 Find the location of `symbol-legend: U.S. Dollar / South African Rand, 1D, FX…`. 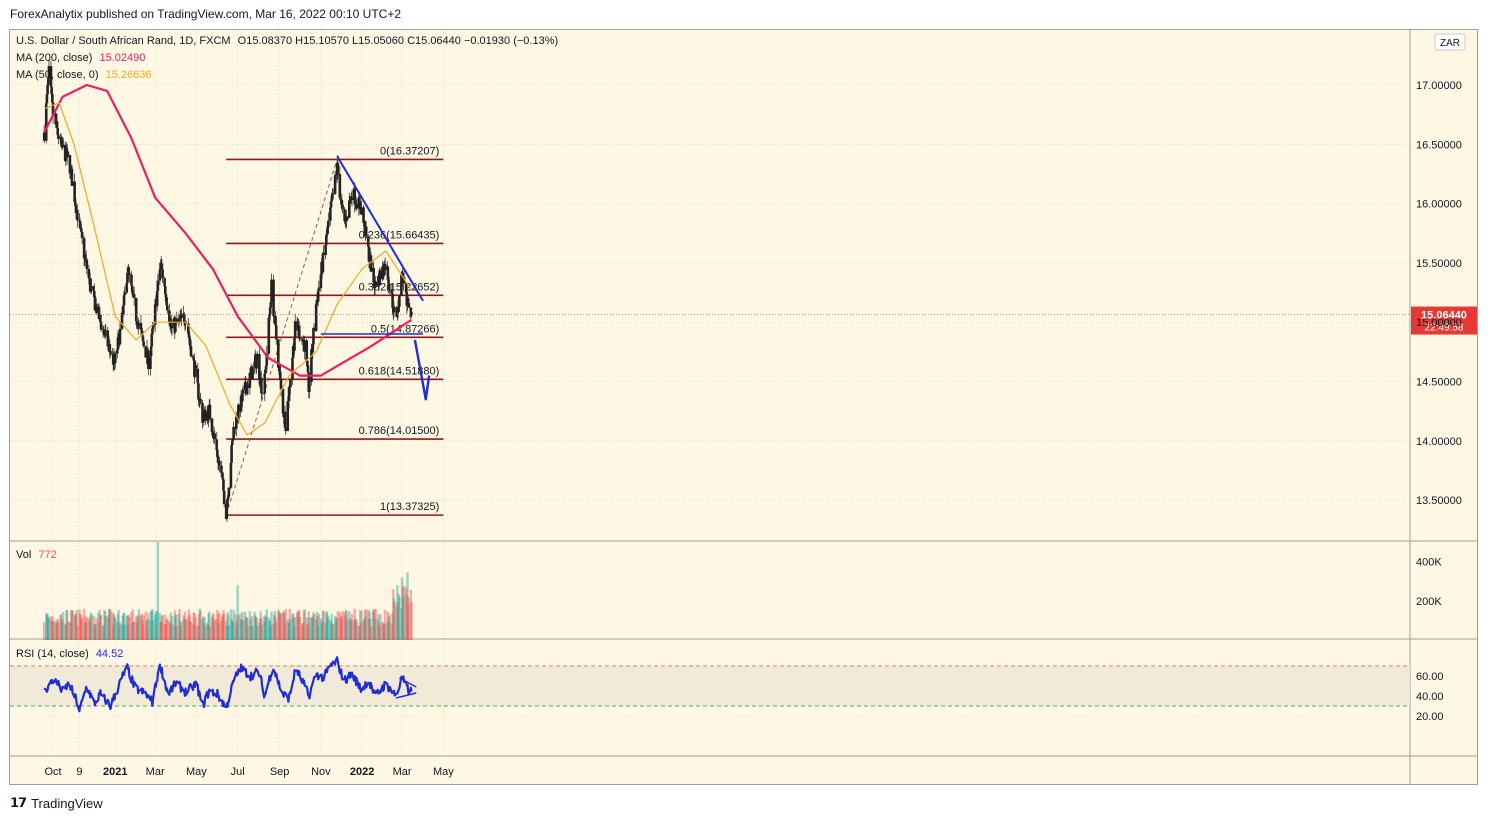

symbol-legend: U.S. Dollar / South African Rand, 1D, FX… is located at coordinates (287, 41).